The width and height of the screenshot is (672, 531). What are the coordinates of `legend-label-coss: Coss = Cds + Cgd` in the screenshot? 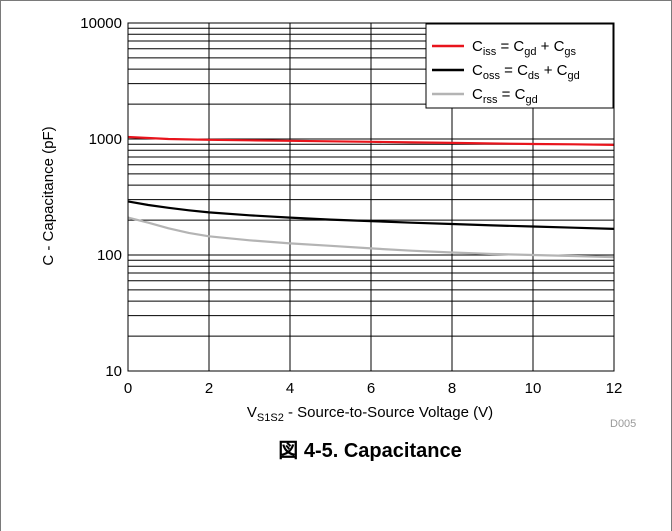 It's located at (526, 72).